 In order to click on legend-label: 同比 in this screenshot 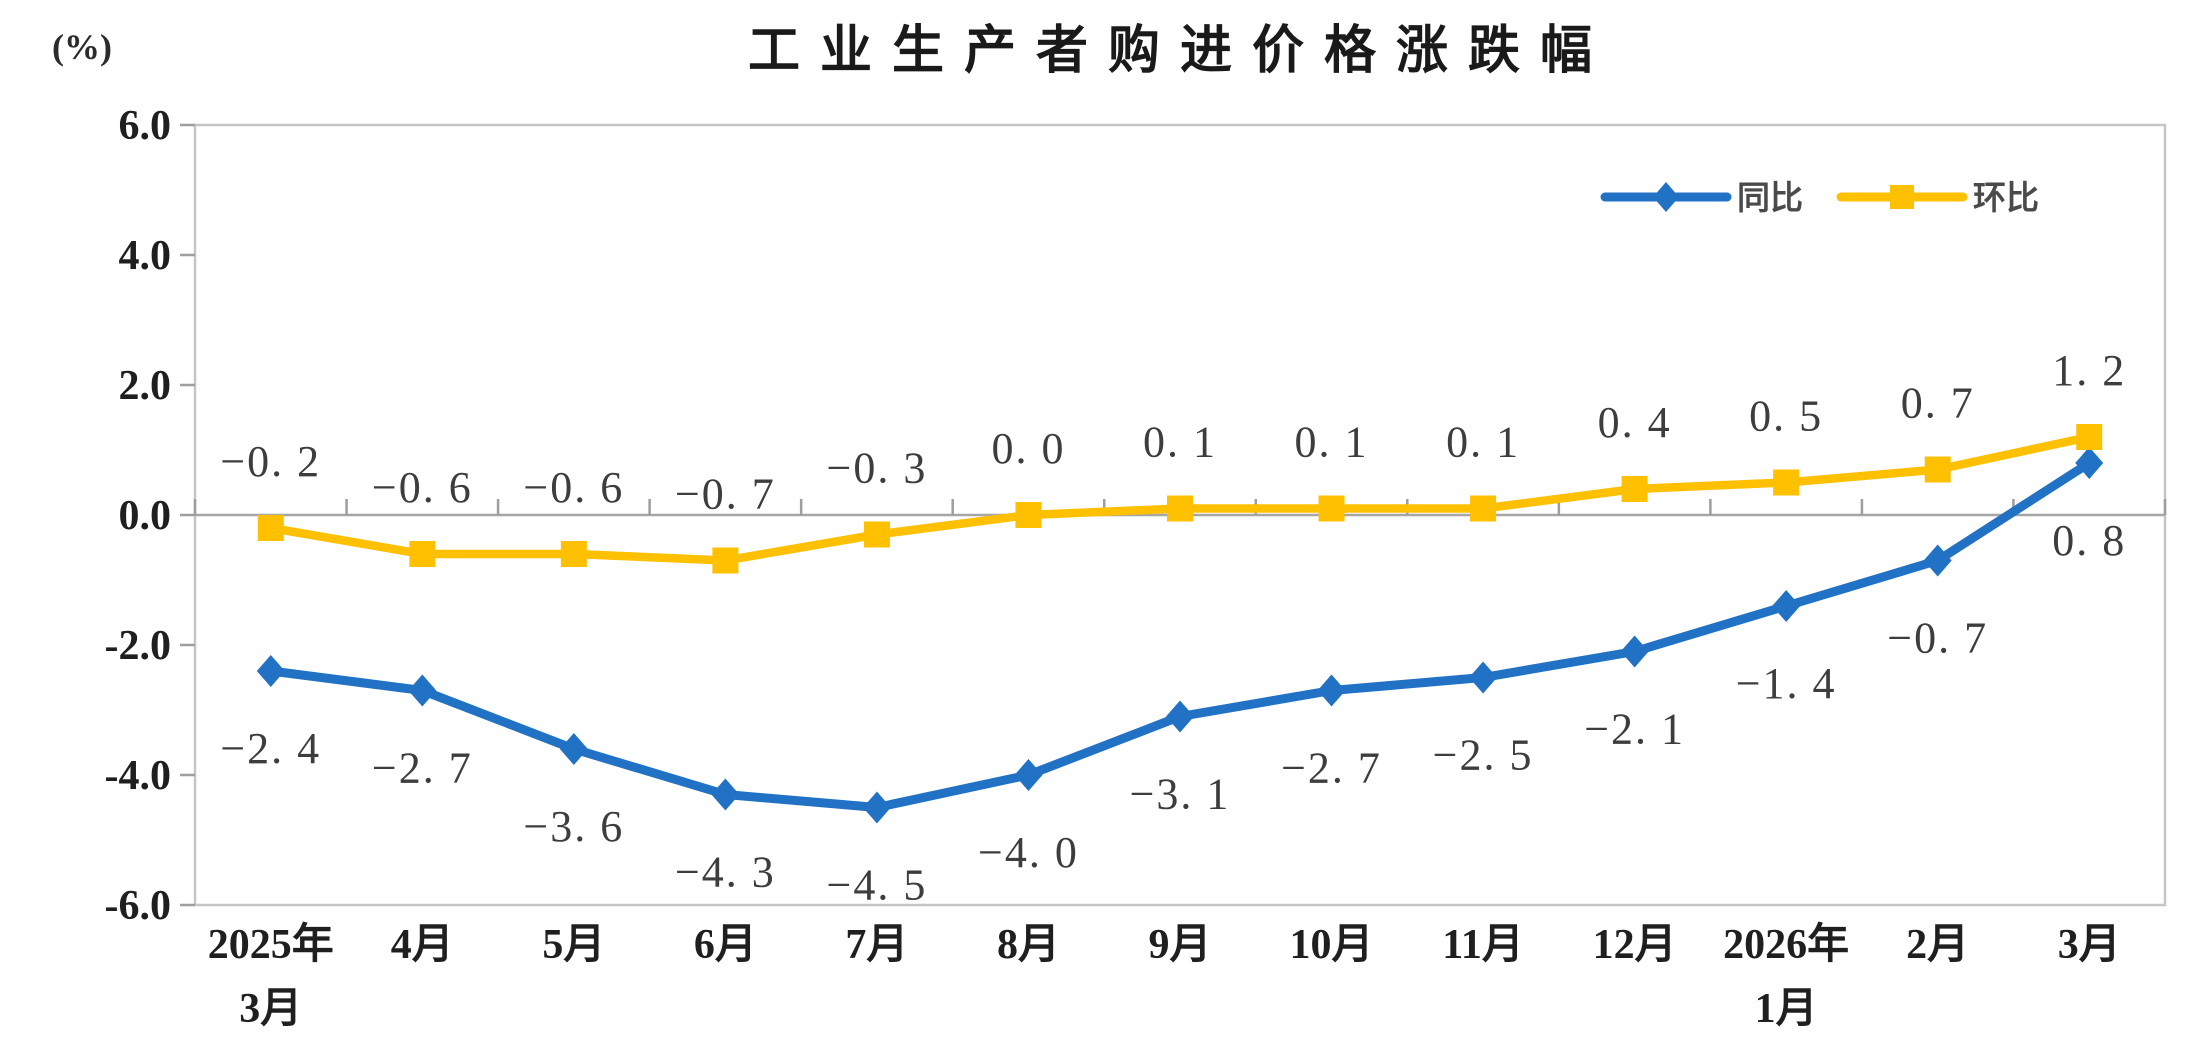, I will do `click(1770, 198)`.